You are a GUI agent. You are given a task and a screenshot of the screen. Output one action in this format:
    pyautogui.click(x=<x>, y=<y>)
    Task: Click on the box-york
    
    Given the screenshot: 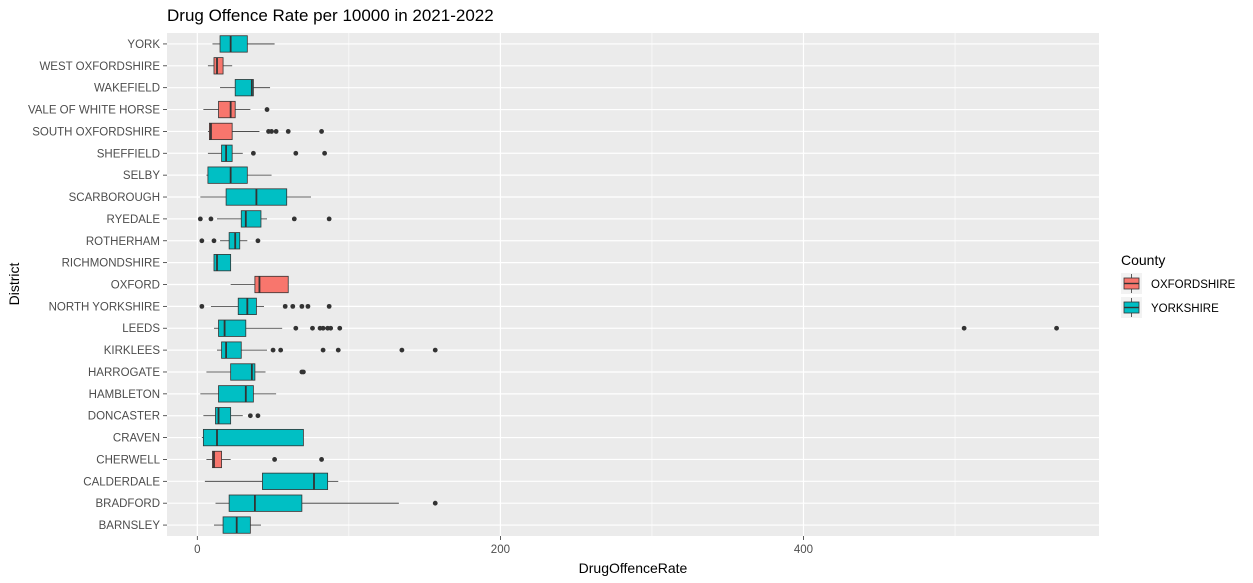 What is the action you would take?
    pyautogui.click(x=243, y=44)
    